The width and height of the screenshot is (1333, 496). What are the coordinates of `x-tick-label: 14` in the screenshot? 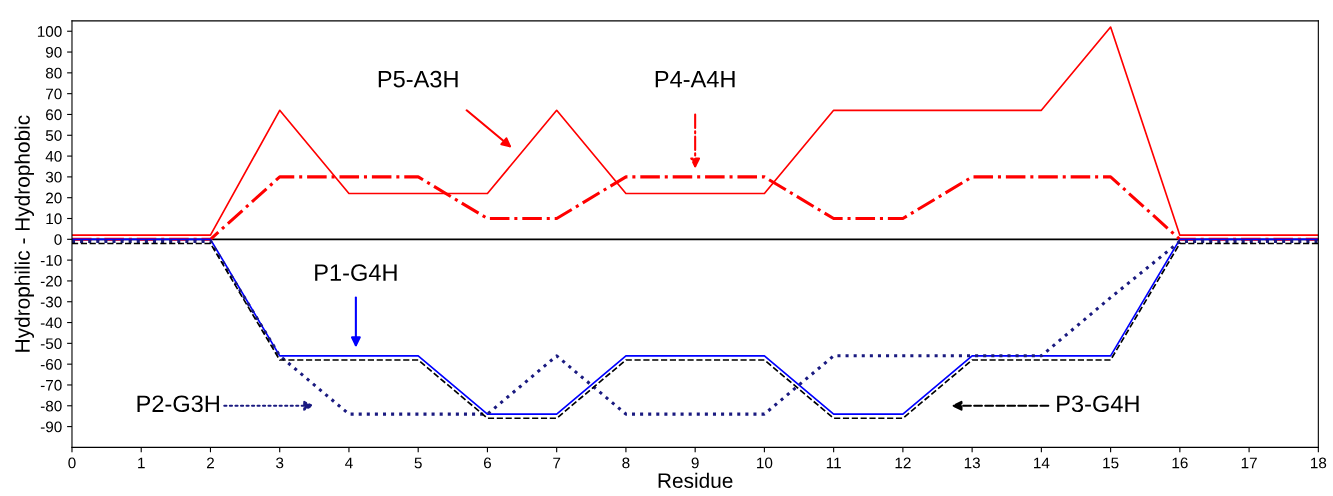 It's located at (1042, 463).